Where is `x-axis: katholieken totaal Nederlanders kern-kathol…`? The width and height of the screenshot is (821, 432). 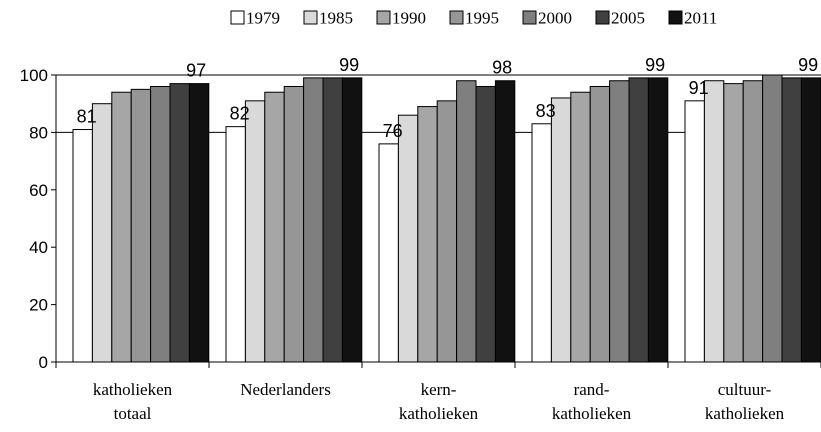 x-axis: katholieken totaal Nederlanders kern-kathol… is located at coordinates (438, 392).